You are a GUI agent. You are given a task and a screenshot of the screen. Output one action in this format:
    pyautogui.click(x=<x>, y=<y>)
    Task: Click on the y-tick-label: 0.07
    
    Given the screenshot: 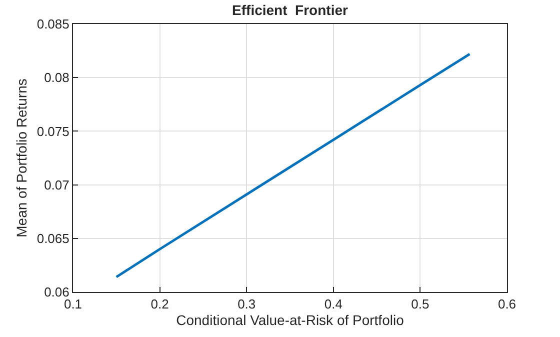 What is the action you would take?
    pyautogui.click(x=57, y=184)
    